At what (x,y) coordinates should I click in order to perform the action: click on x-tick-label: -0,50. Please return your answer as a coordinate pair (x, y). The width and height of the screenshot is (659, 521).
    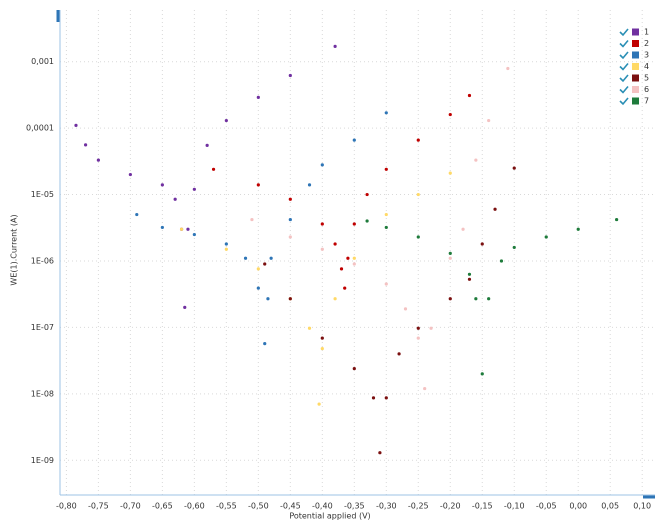
    Looking at the image, I should click on (258, 506).